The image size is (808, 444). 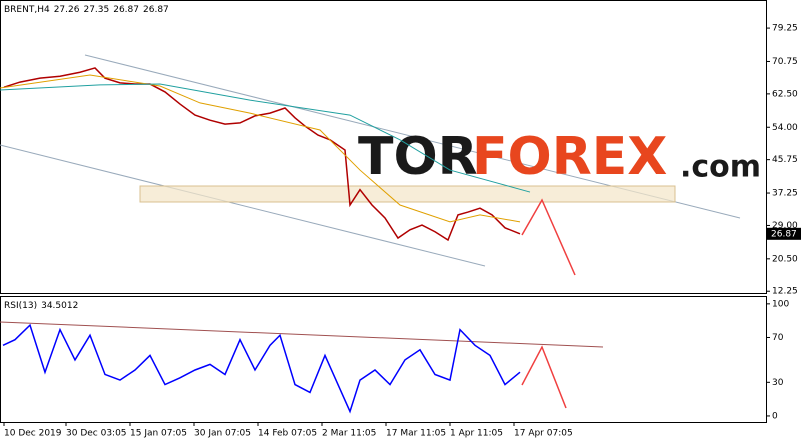 What do you see at coordinates (785, 128) in the screenshot?
I see `y-tick-label: 54.00` at bounding box center [785, 128].